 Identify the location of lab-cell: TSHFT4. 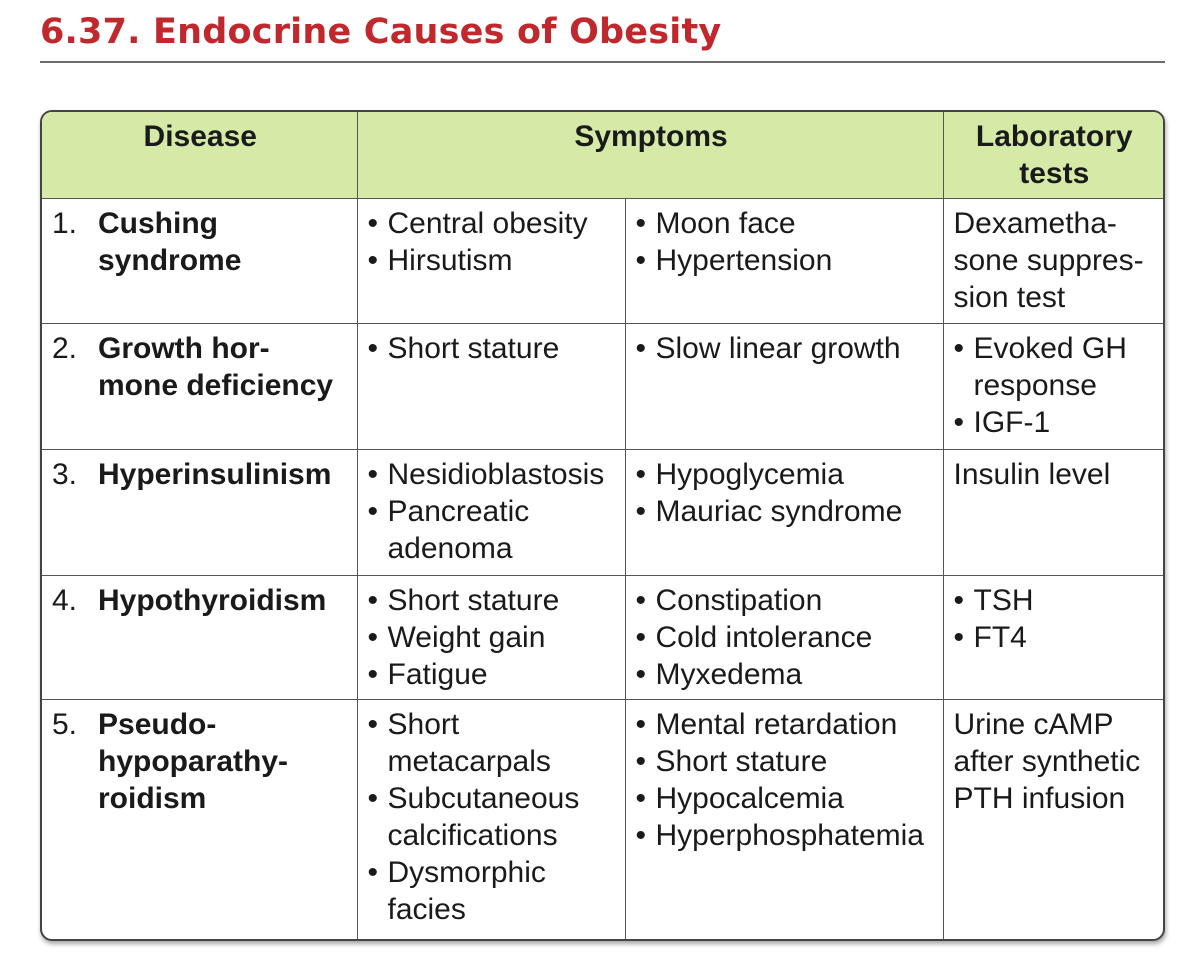
(1052, 637).